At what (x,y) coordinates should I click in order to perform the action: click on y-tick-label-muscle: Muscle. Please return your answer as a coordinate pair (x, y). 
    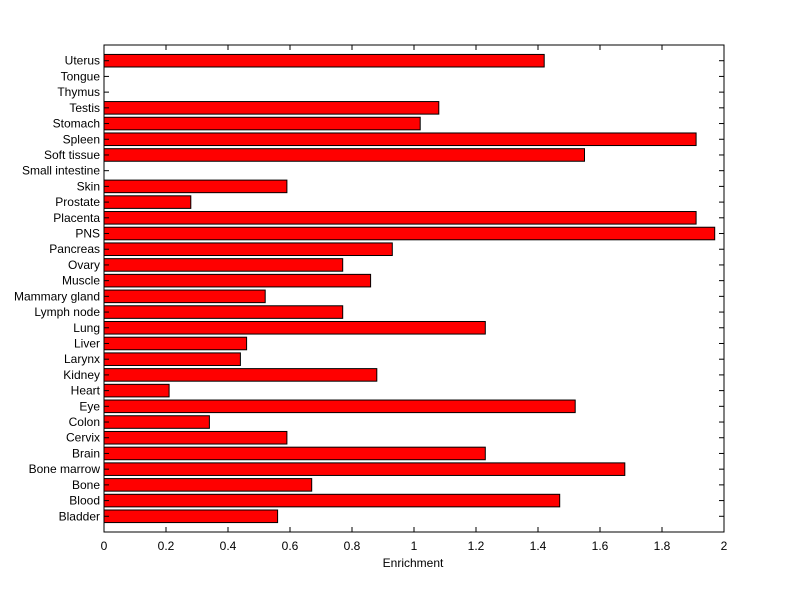
    Looking at the image, I should click on (81, 281).